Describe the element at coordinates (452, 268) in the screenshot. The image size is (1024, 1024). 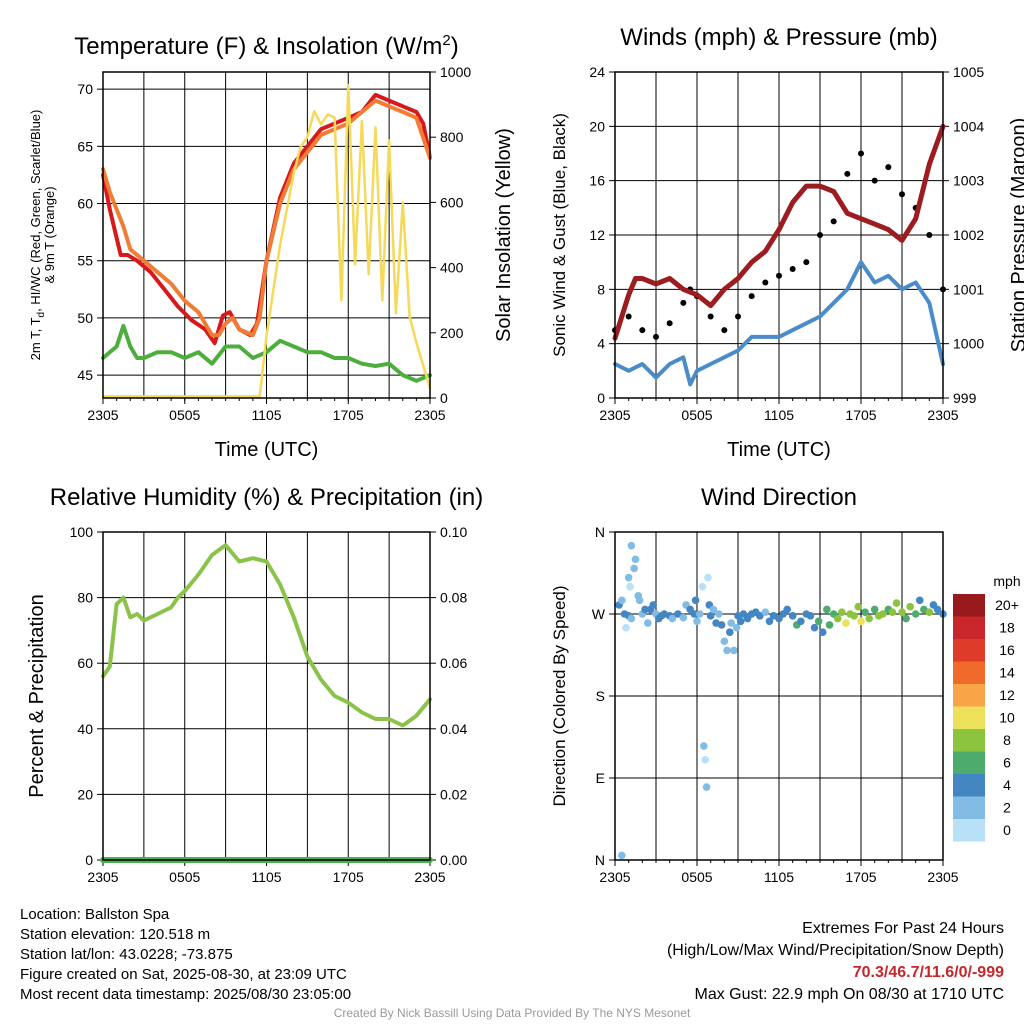
I see `y-tick-label-right: 400` at that location.